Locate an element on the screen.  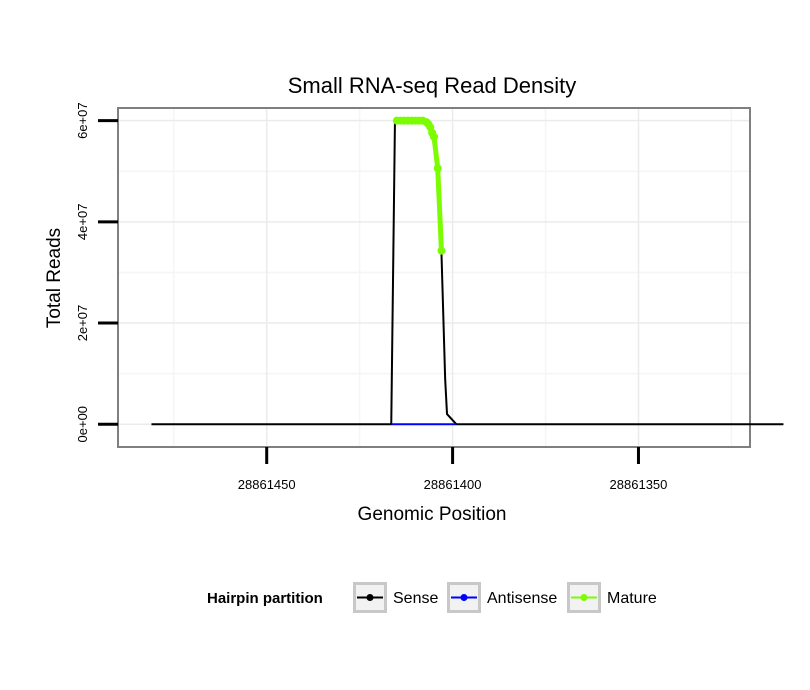
y-tick-label: 2e+07 is located at coordinates (82, 323).